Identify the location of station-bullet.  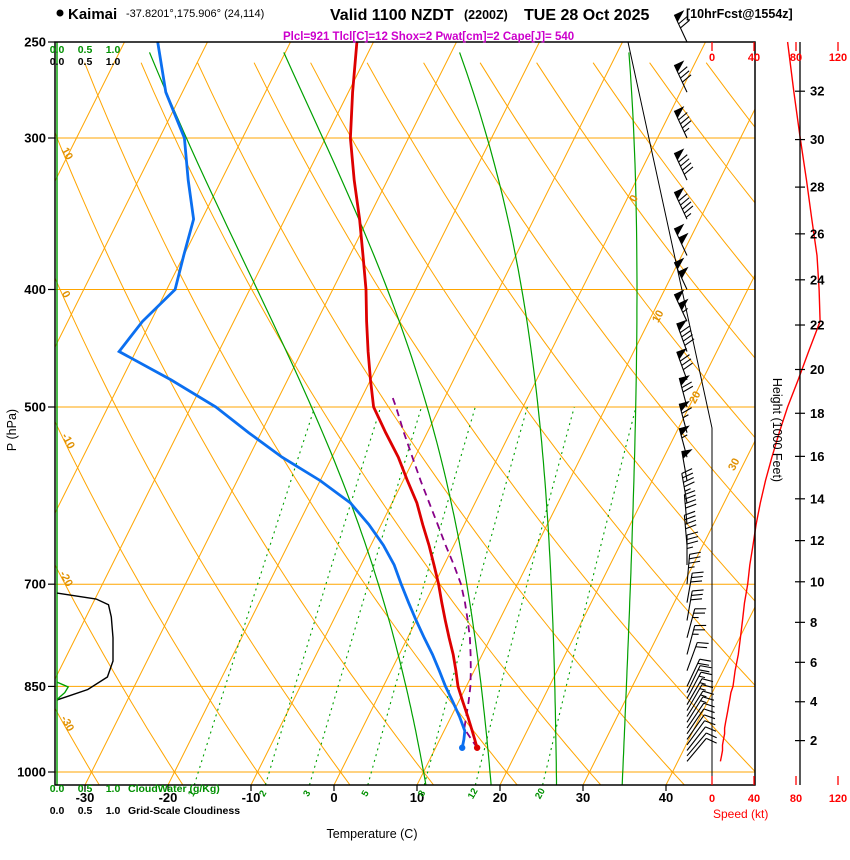
(60, 13).